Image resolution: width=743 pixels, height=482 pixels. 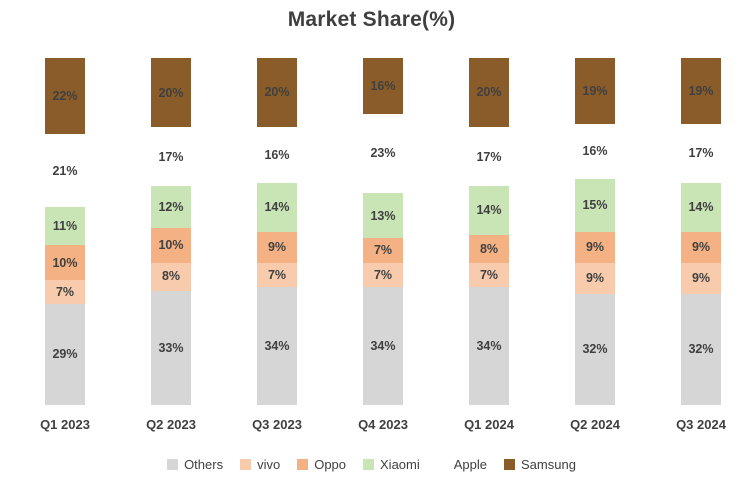 What do you see at coordinates (269, 464) in the screenshot?
I see `legend-label-vivo: vivo` at bounding box center [269, 464].